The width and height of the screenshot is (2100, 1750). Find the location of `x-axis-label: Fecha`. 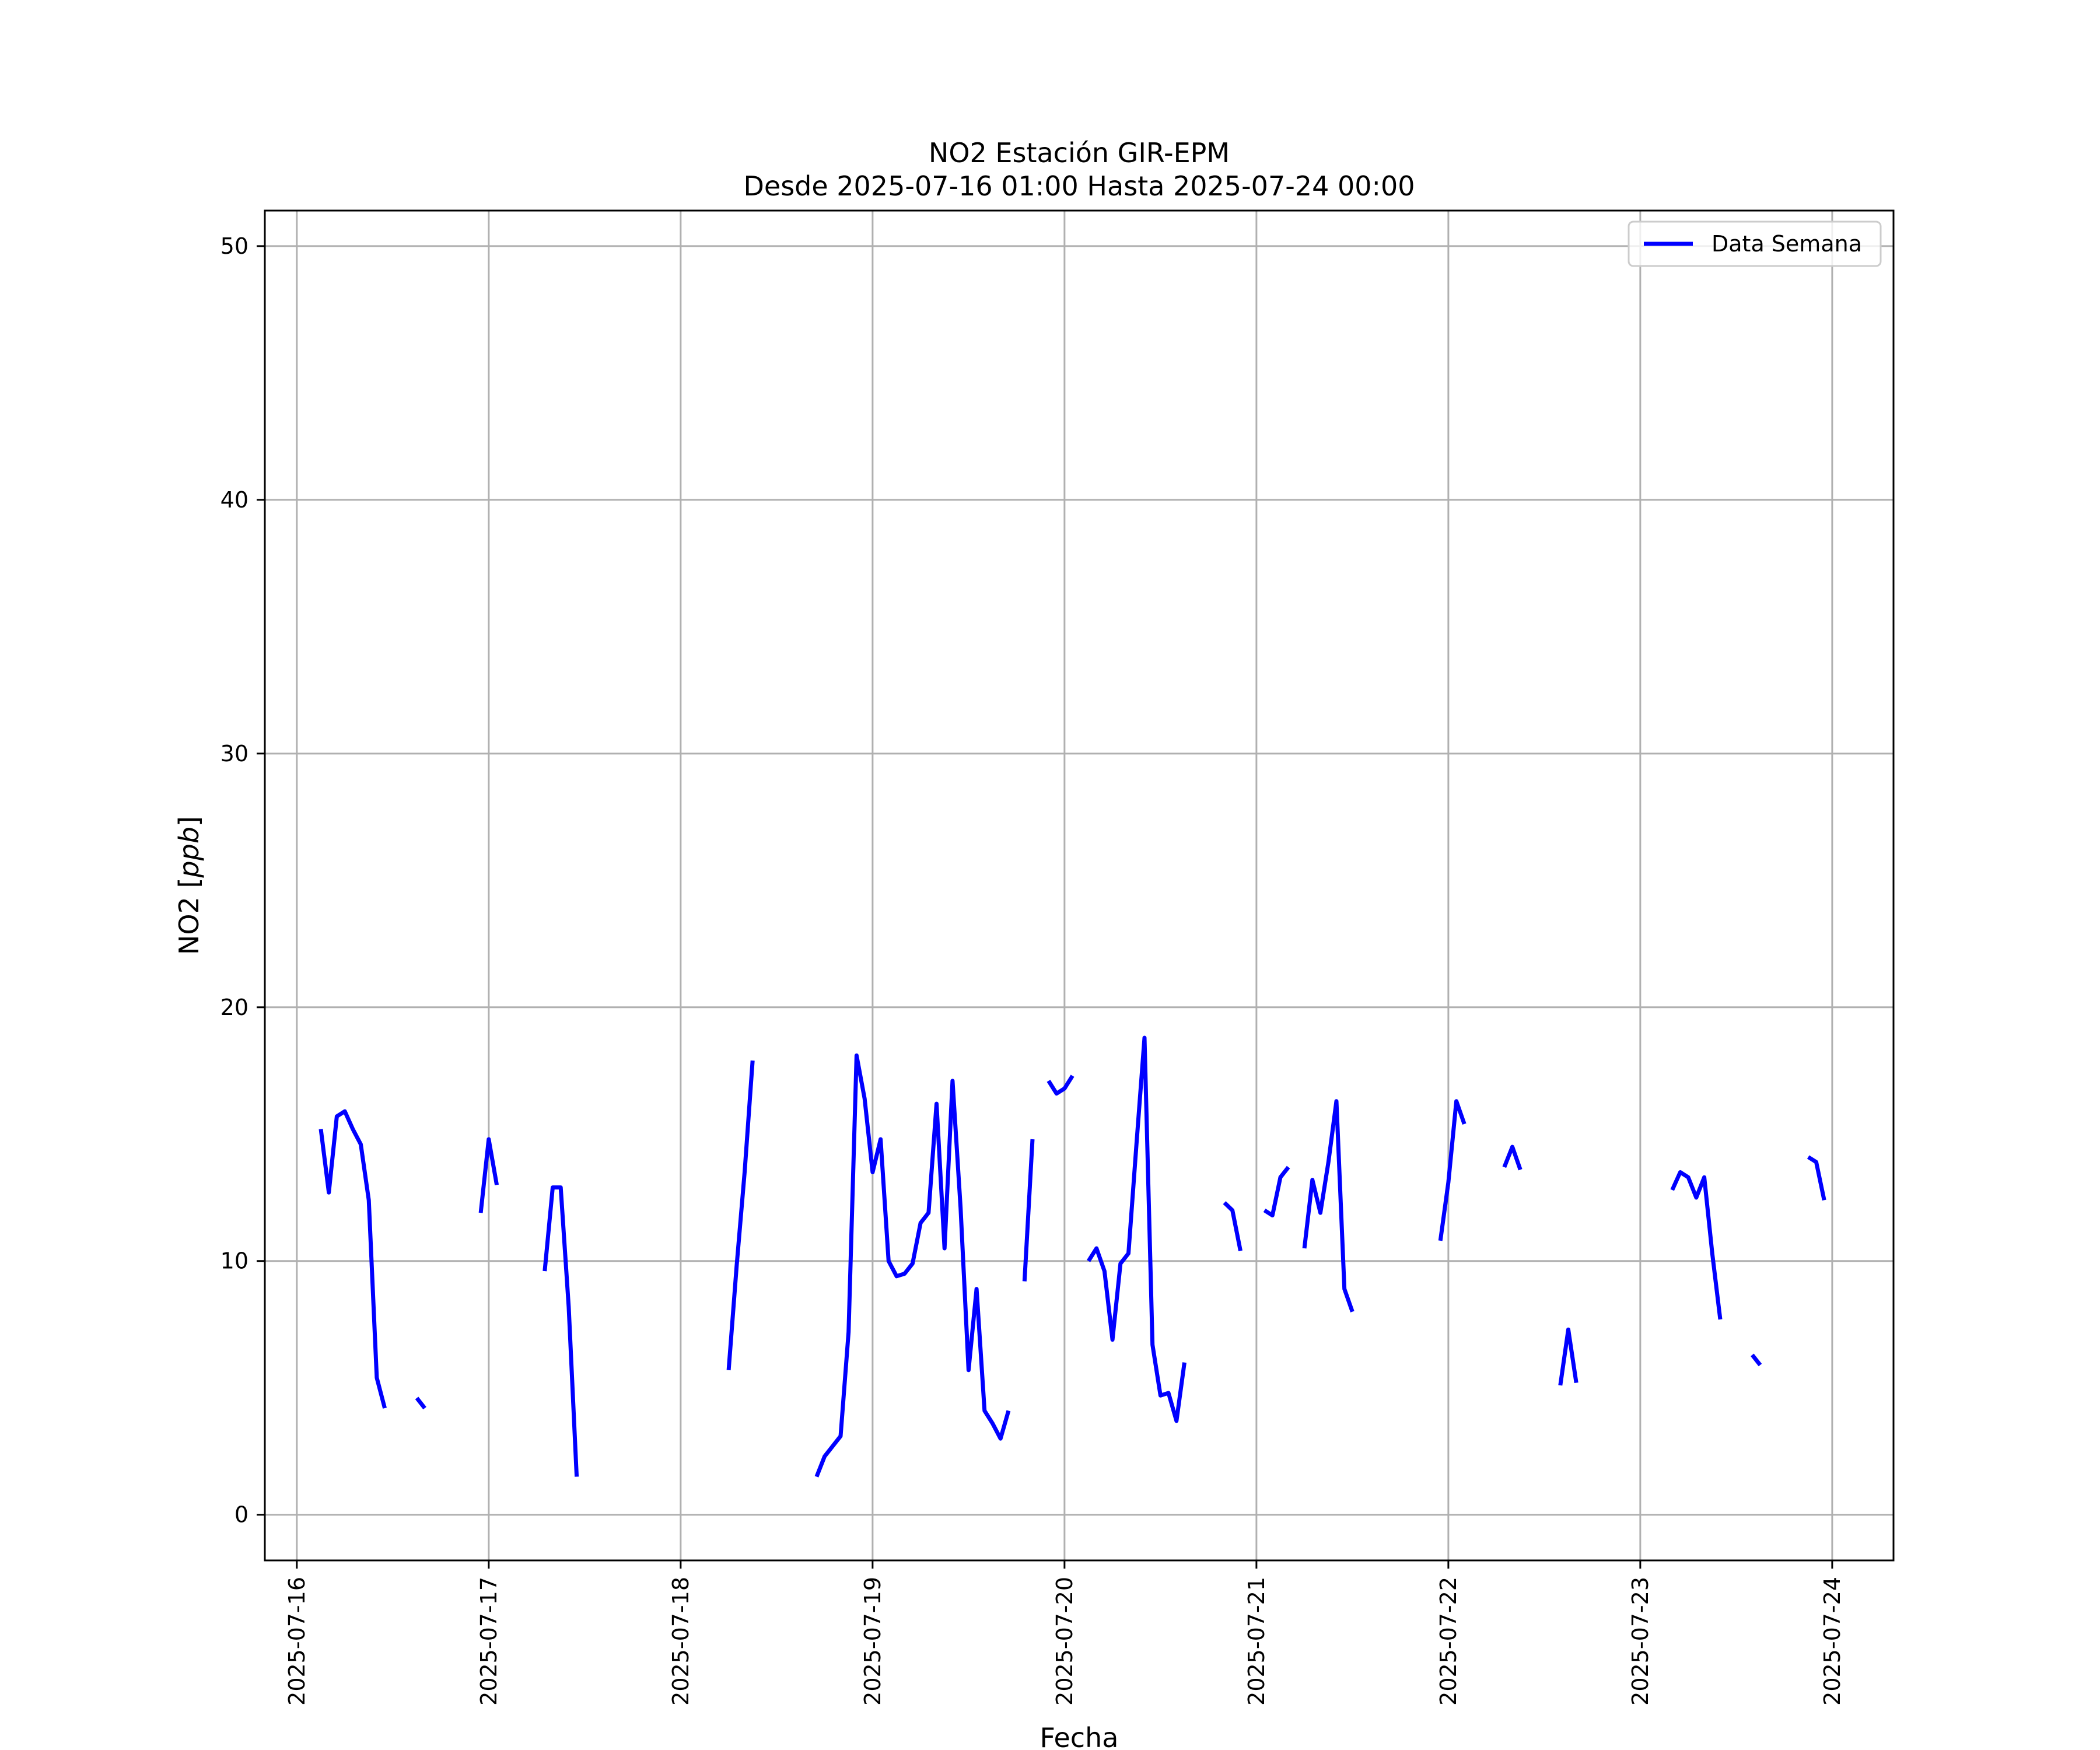

x-axis-label: Fecha is located at coordinates (1079, 1736).